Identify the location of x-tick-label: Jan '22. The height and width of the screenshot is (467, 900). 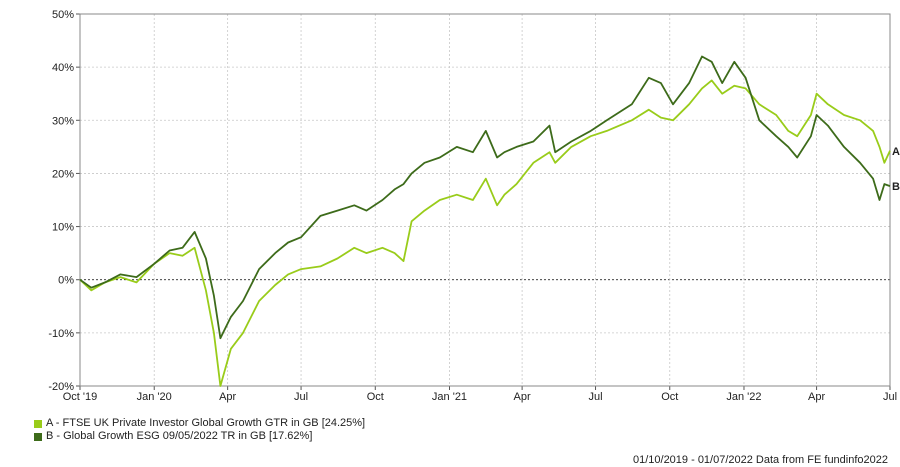
(743, 397).